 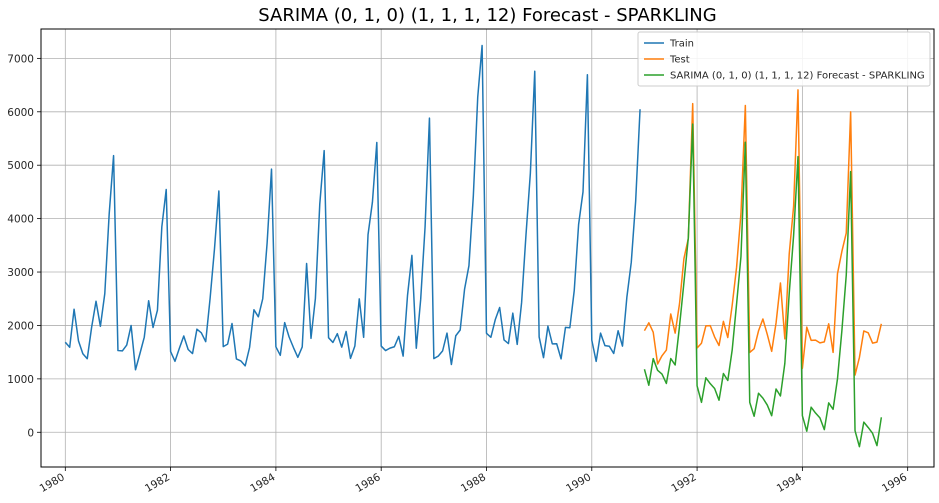 What do you see at coordinates (473, 483) in the screenshot?
I see `x-tick-label: 1988` at bounding box center [473, 483].